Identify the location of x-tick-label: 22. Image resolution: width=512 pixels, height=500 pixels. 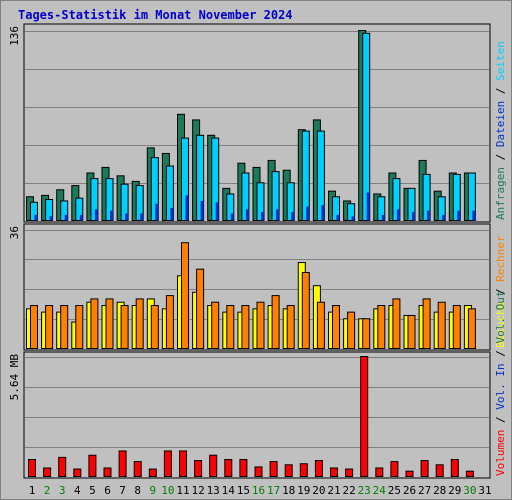
(348, 490).